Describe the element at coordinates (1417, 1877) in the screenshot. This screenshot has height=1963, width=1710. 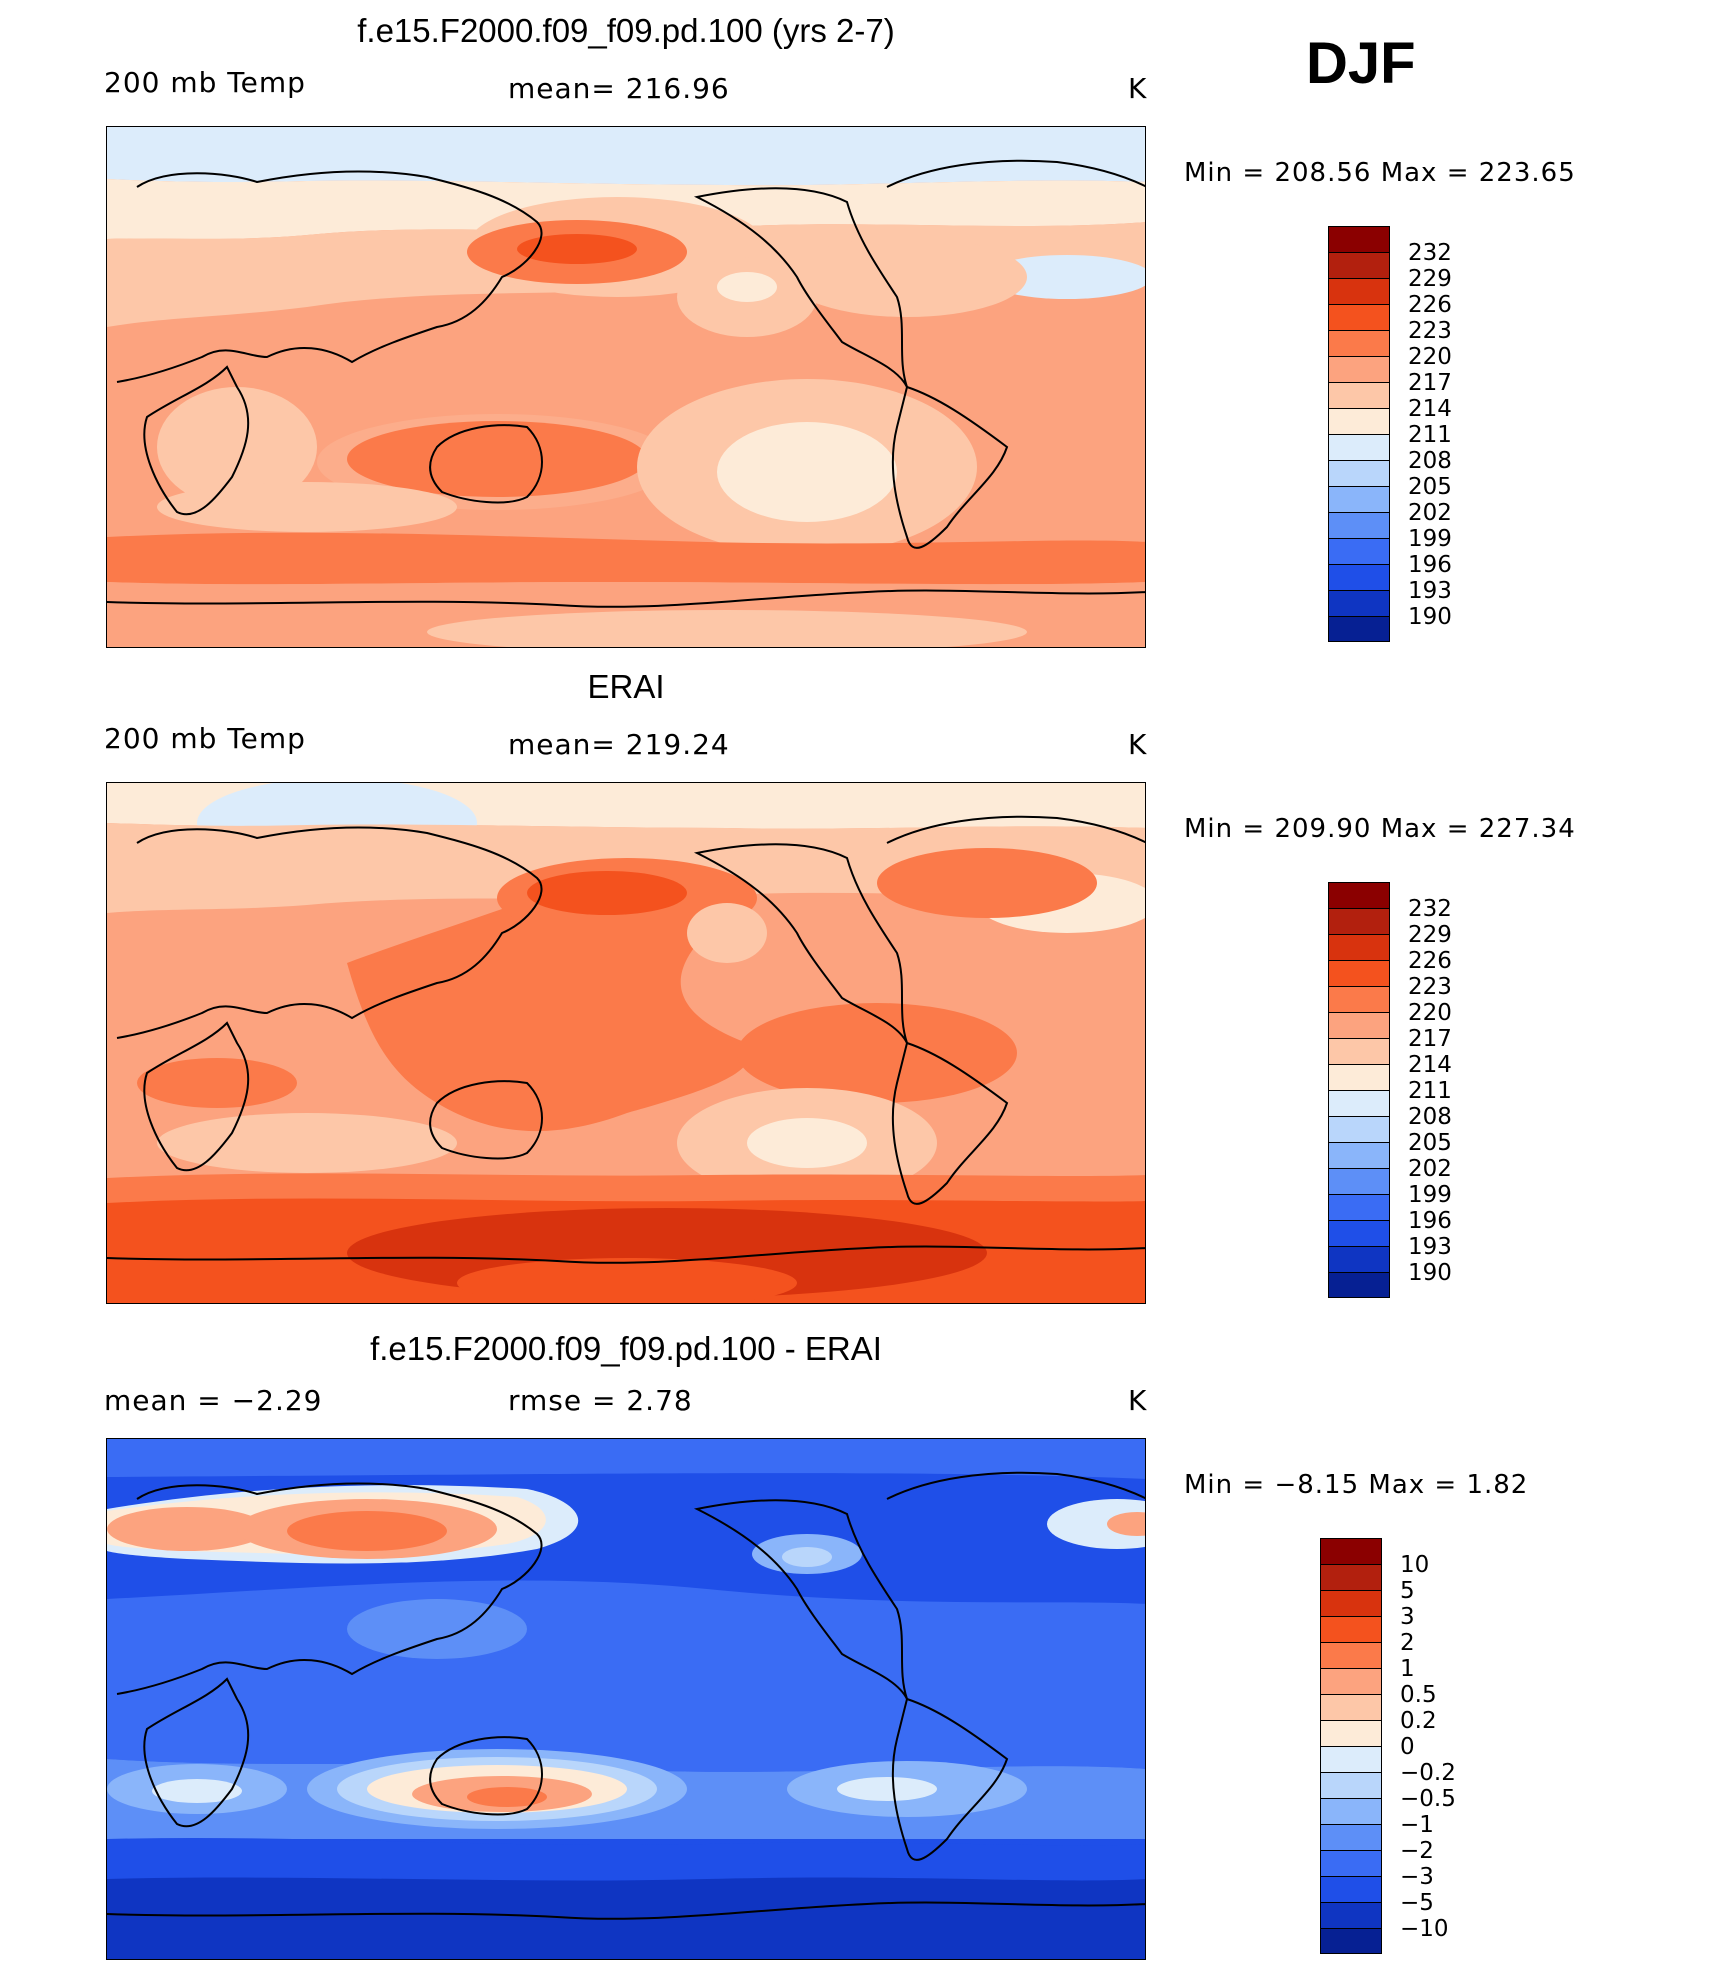
I see `colorbar-label: −3` at that location.